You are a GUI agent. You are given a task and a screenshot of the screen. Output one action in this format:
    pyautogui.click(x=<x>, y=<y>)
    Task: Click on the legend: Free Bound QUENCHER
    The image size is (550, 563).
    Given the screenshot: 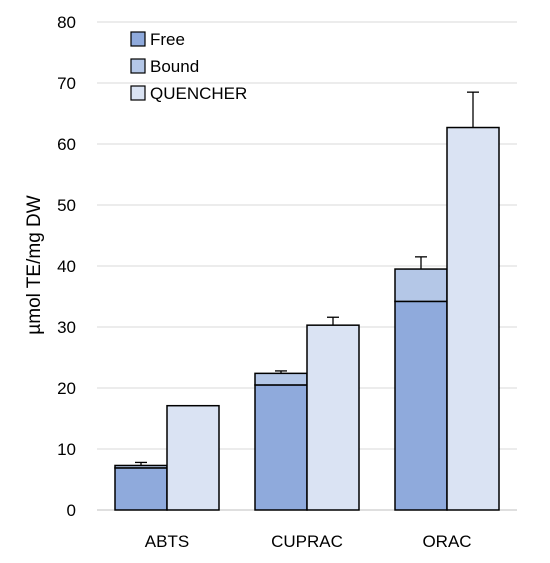 What is the action you would take?
    pyautogui.click(x=188, y=66)
    